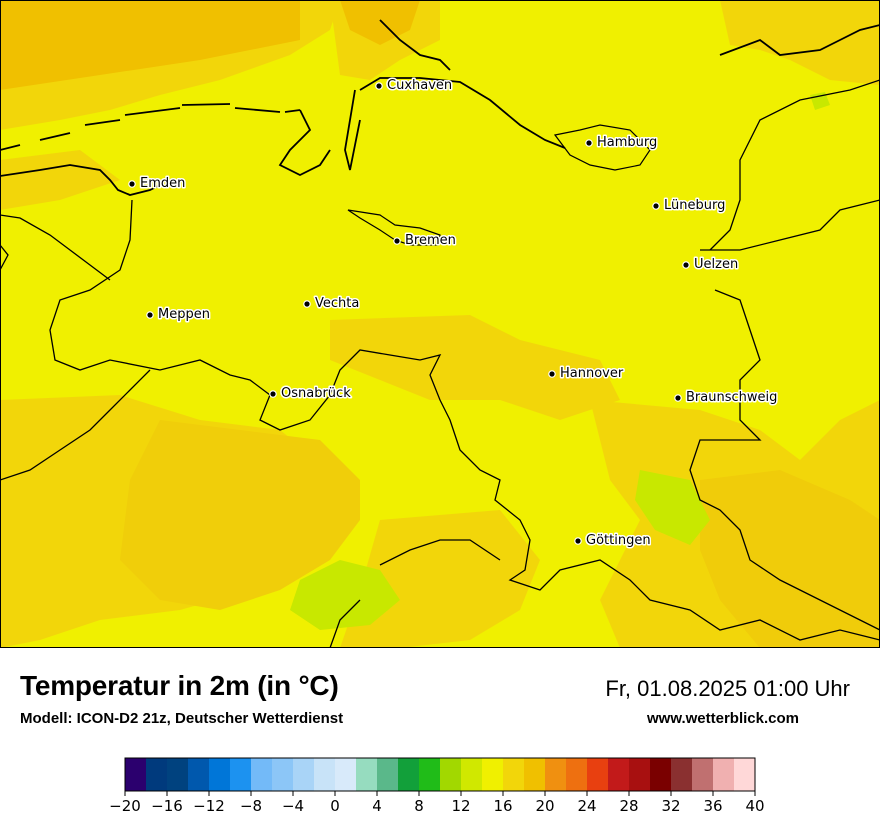  What do you see at coordinates (293, 806) in the screenshot?
I see `scale-tick-label: −4` at bounding box center [293, 806].